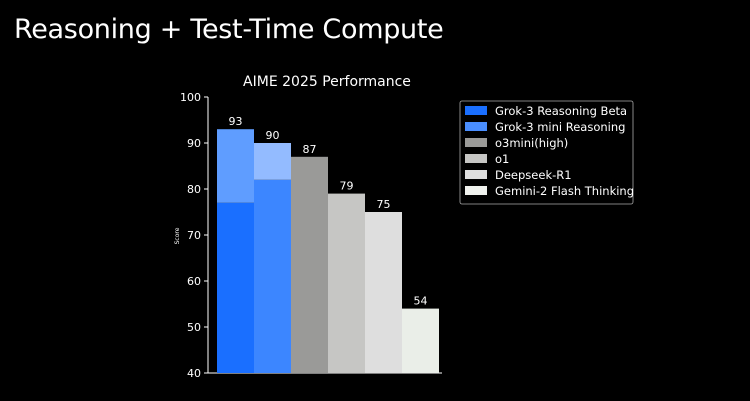  What do you see at coordinates (560, 127) in the screenshot?
I see `legend-entry-label: Grok-3 mini Reasoning` at bounding box center [560, 127].